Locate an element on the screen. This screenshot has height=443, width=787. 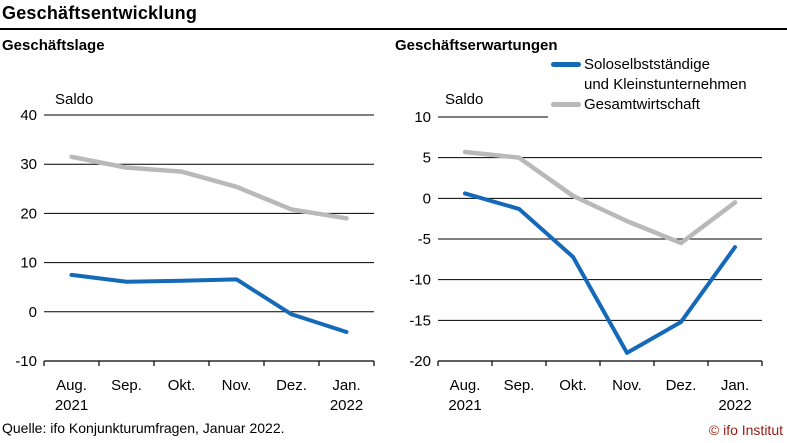
axis-label: -20 is located at coordinates (420, 361).